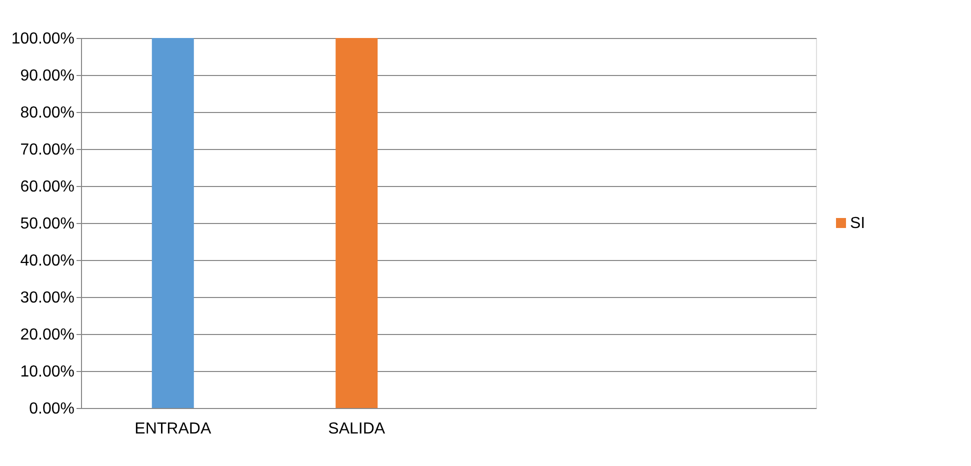 This screenshot has height=466, width=971. What do you see at coordinates (51, 409) in the screenshot?
I see `y-tick-label: 0.00%` at bounding box center [51, 409].